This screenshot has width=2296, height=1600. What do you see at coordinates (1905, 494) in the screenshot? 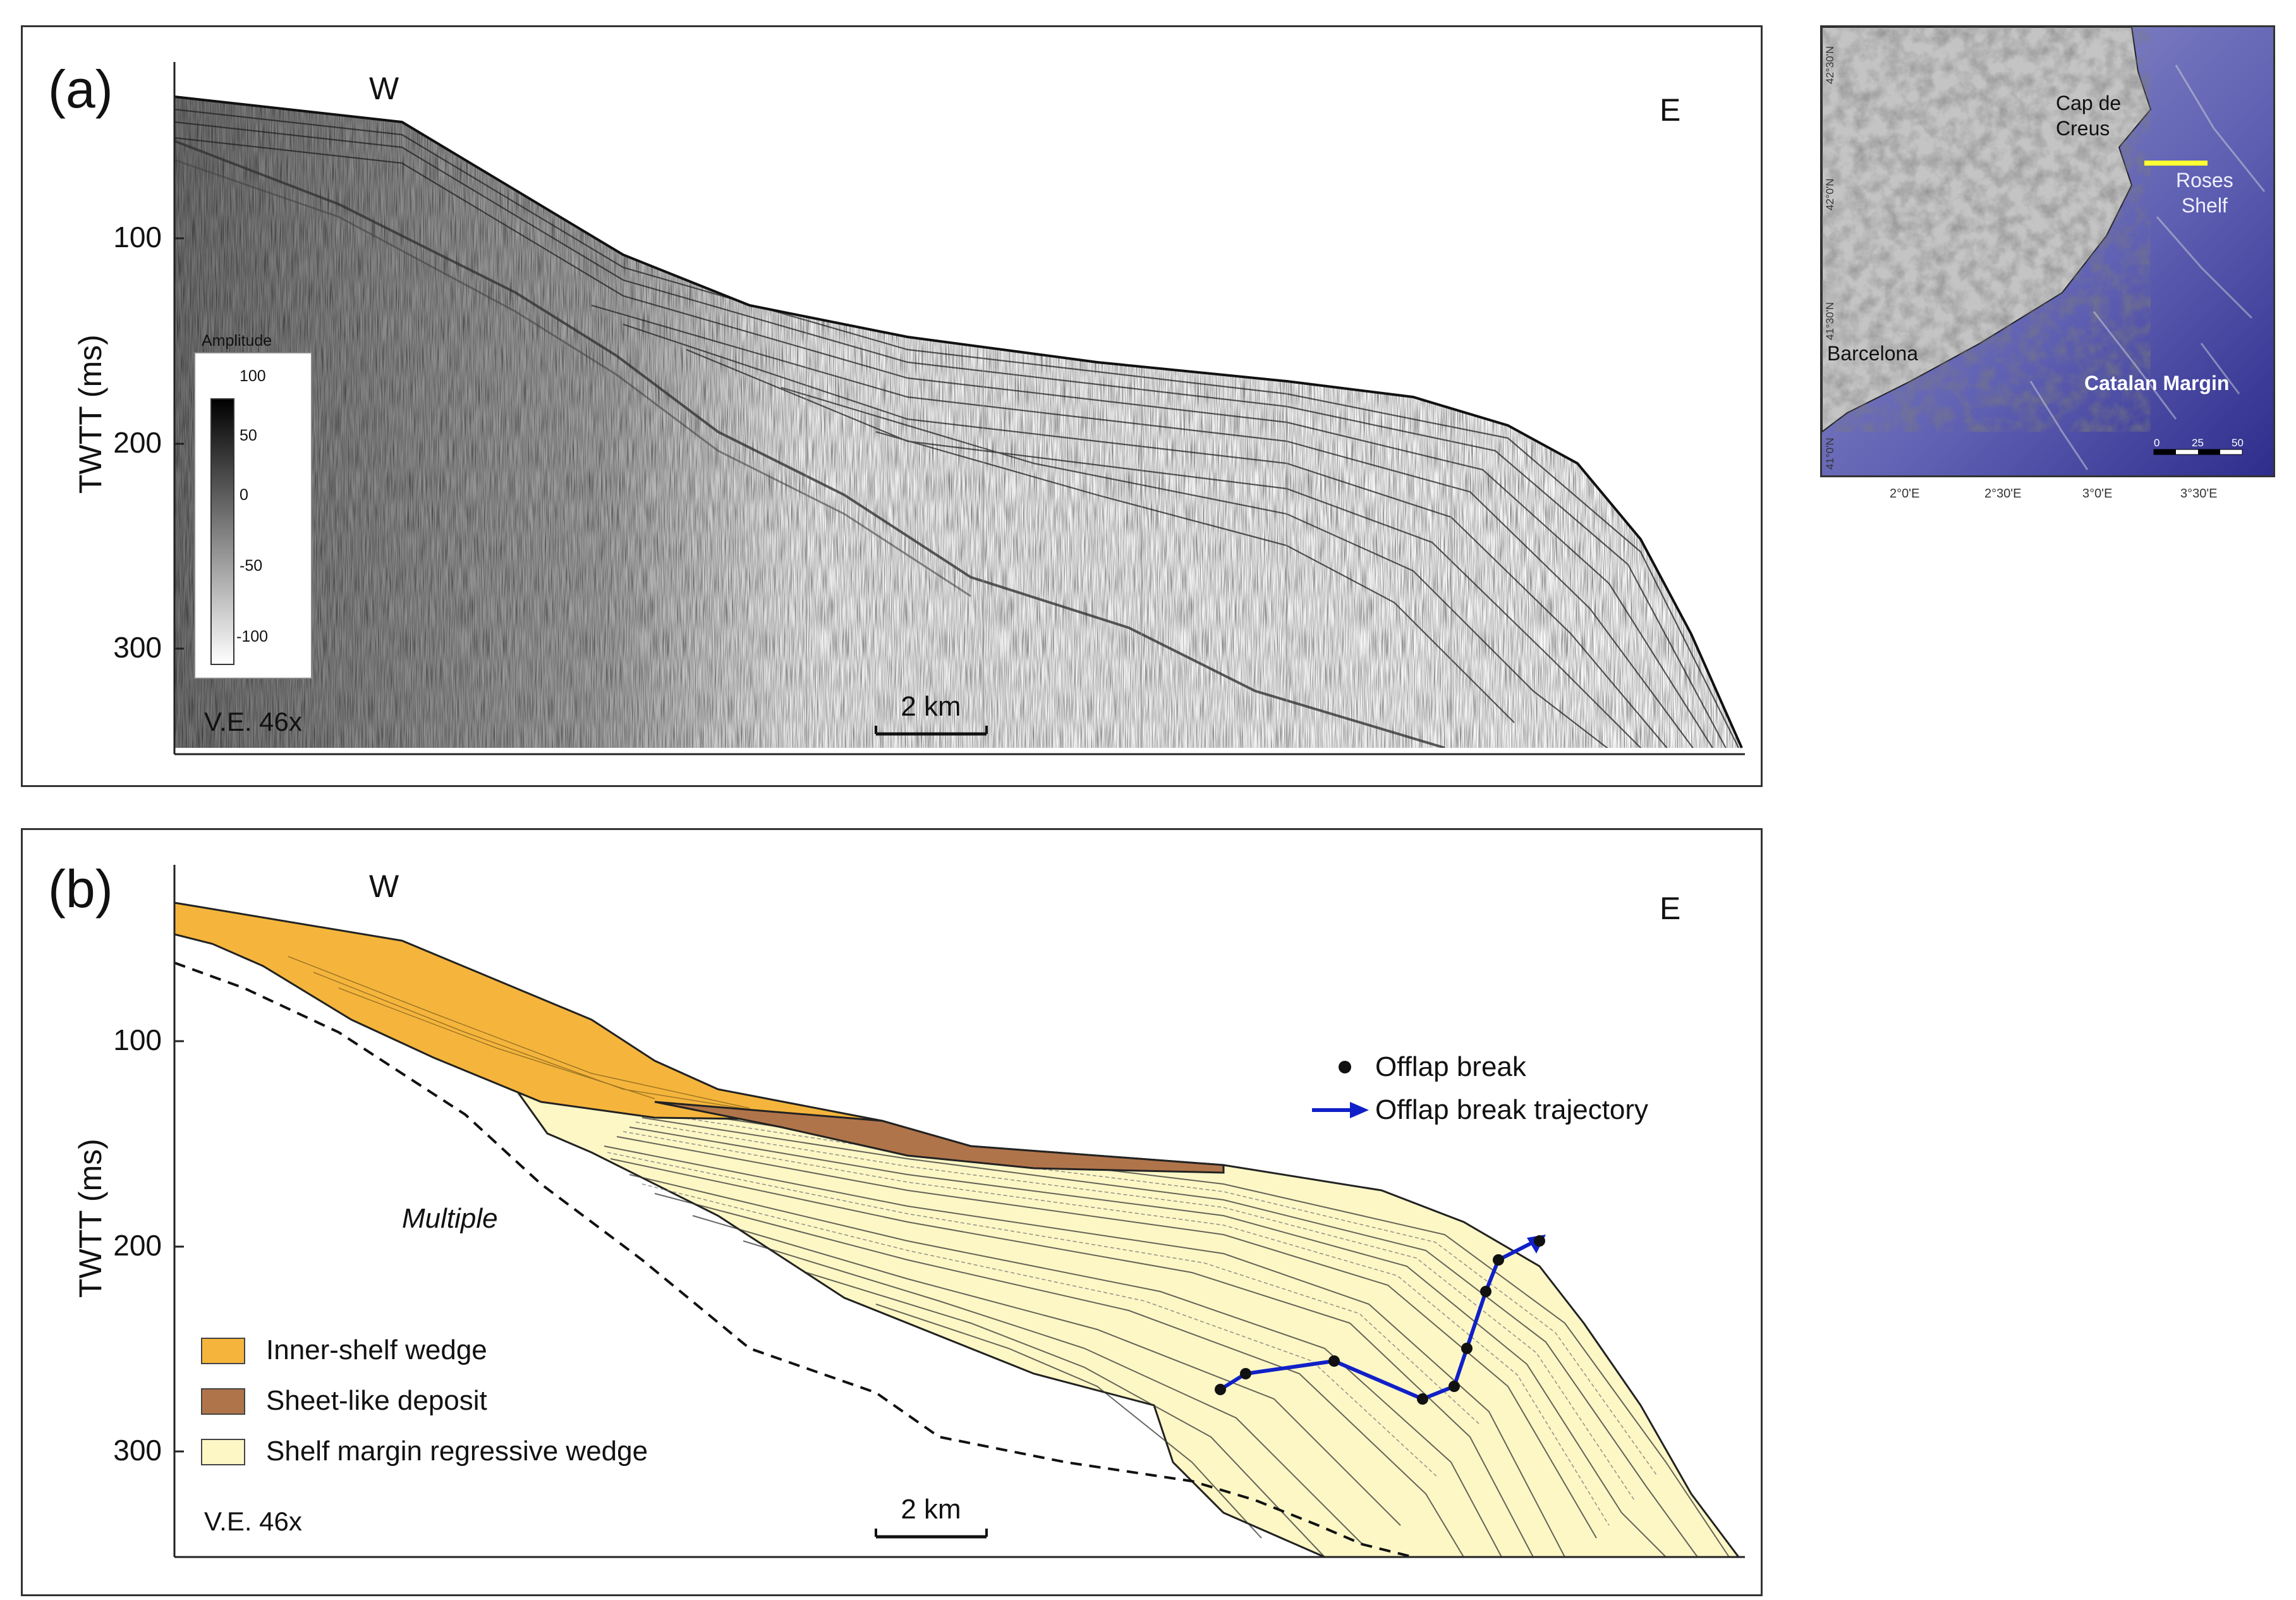
I see `map-lon-tick-1: 2°0'E` at bounding box center [1905, 494].